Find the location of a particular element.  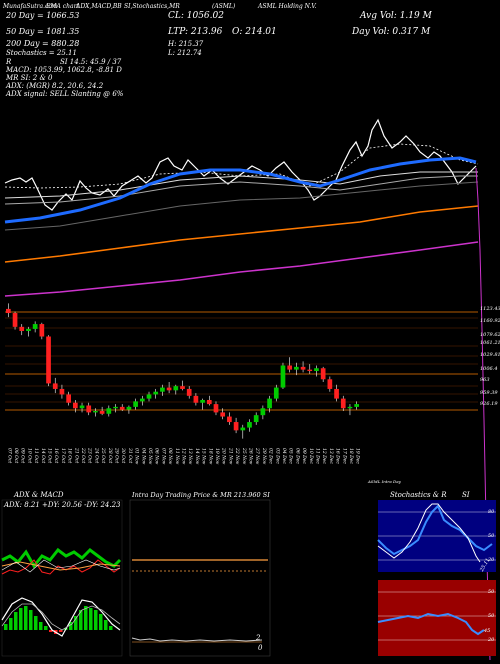

tab-si: SI,Stochastics,MR is located at coordinates (152, 6).